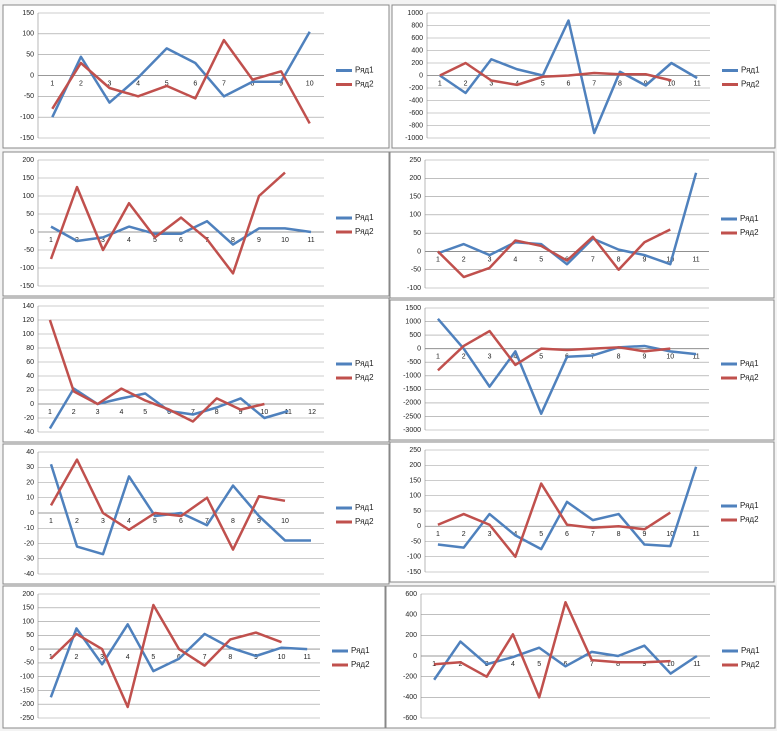 This screenshot has height=731, width=777. What do you see at coordinates (30, 390) in the screenshot?
I see `y-tick-label: 20` at bounding box center [30, 390].